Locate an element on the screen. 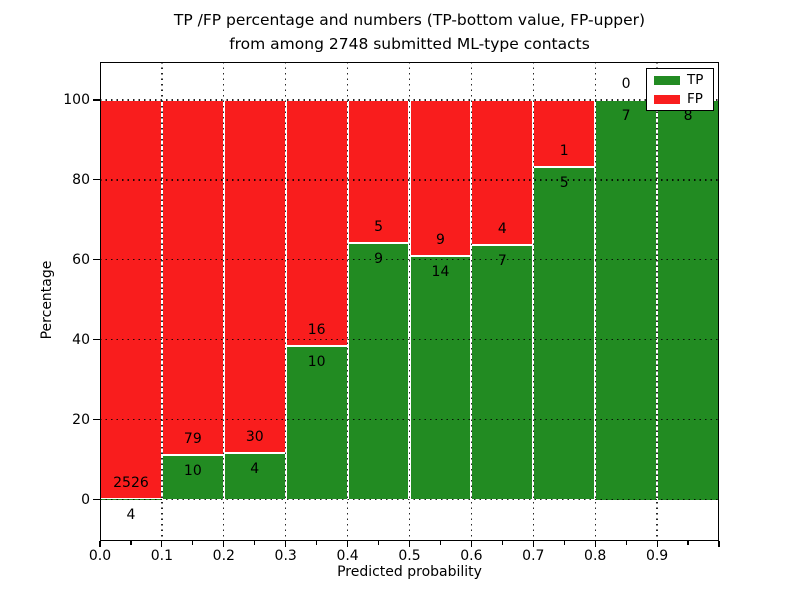 The width and height of the screenshot is (800, 600). x-tick-label: 0.7 is located at coordinates (533, 556).